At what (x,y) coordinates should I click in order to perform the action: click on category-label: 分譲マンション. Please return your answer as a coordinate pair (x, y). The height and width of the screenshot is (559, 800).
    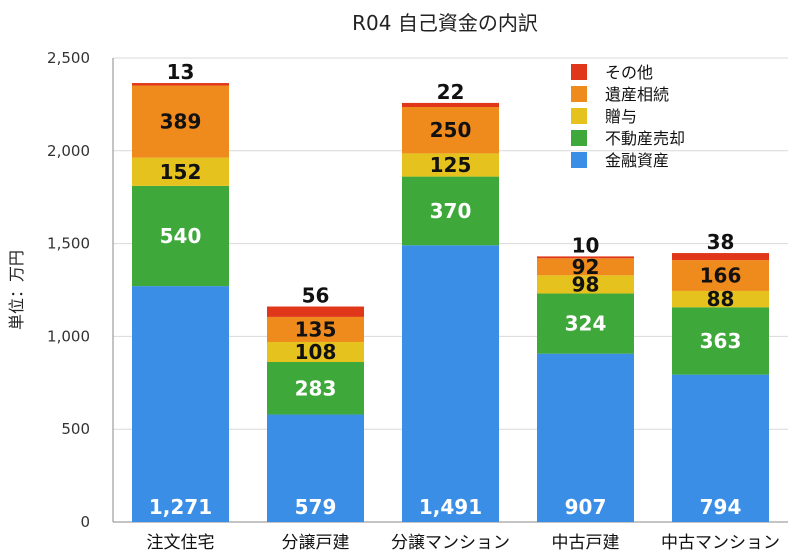
    Looking at the image, I should click on (450, 543).